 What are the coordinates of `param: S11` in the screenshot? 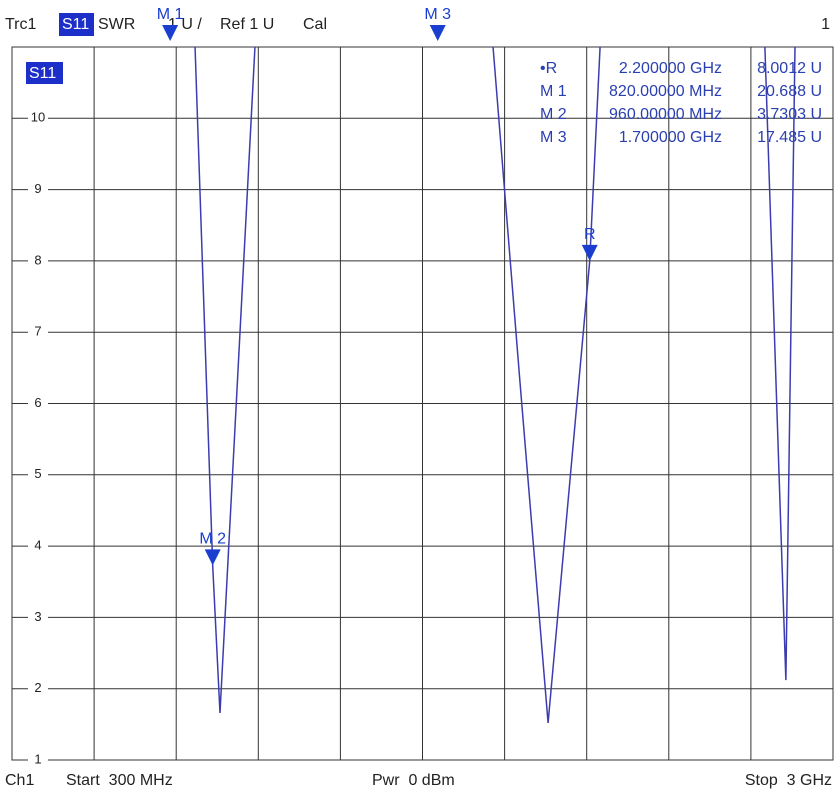 It's located at (75, 24).